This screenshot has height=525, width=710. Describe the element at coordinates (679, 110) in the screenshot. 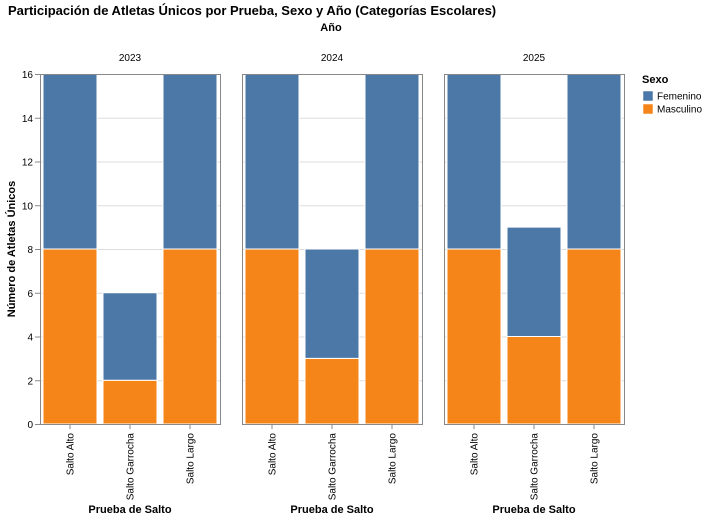

I see `legend-label-masculino: Masculino` at that location.